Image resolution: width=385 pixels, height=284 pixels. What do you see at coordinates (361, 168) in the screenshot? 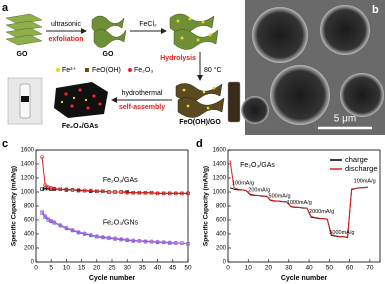
I see `legend-label: discharge` at bounding box center [361, 168].